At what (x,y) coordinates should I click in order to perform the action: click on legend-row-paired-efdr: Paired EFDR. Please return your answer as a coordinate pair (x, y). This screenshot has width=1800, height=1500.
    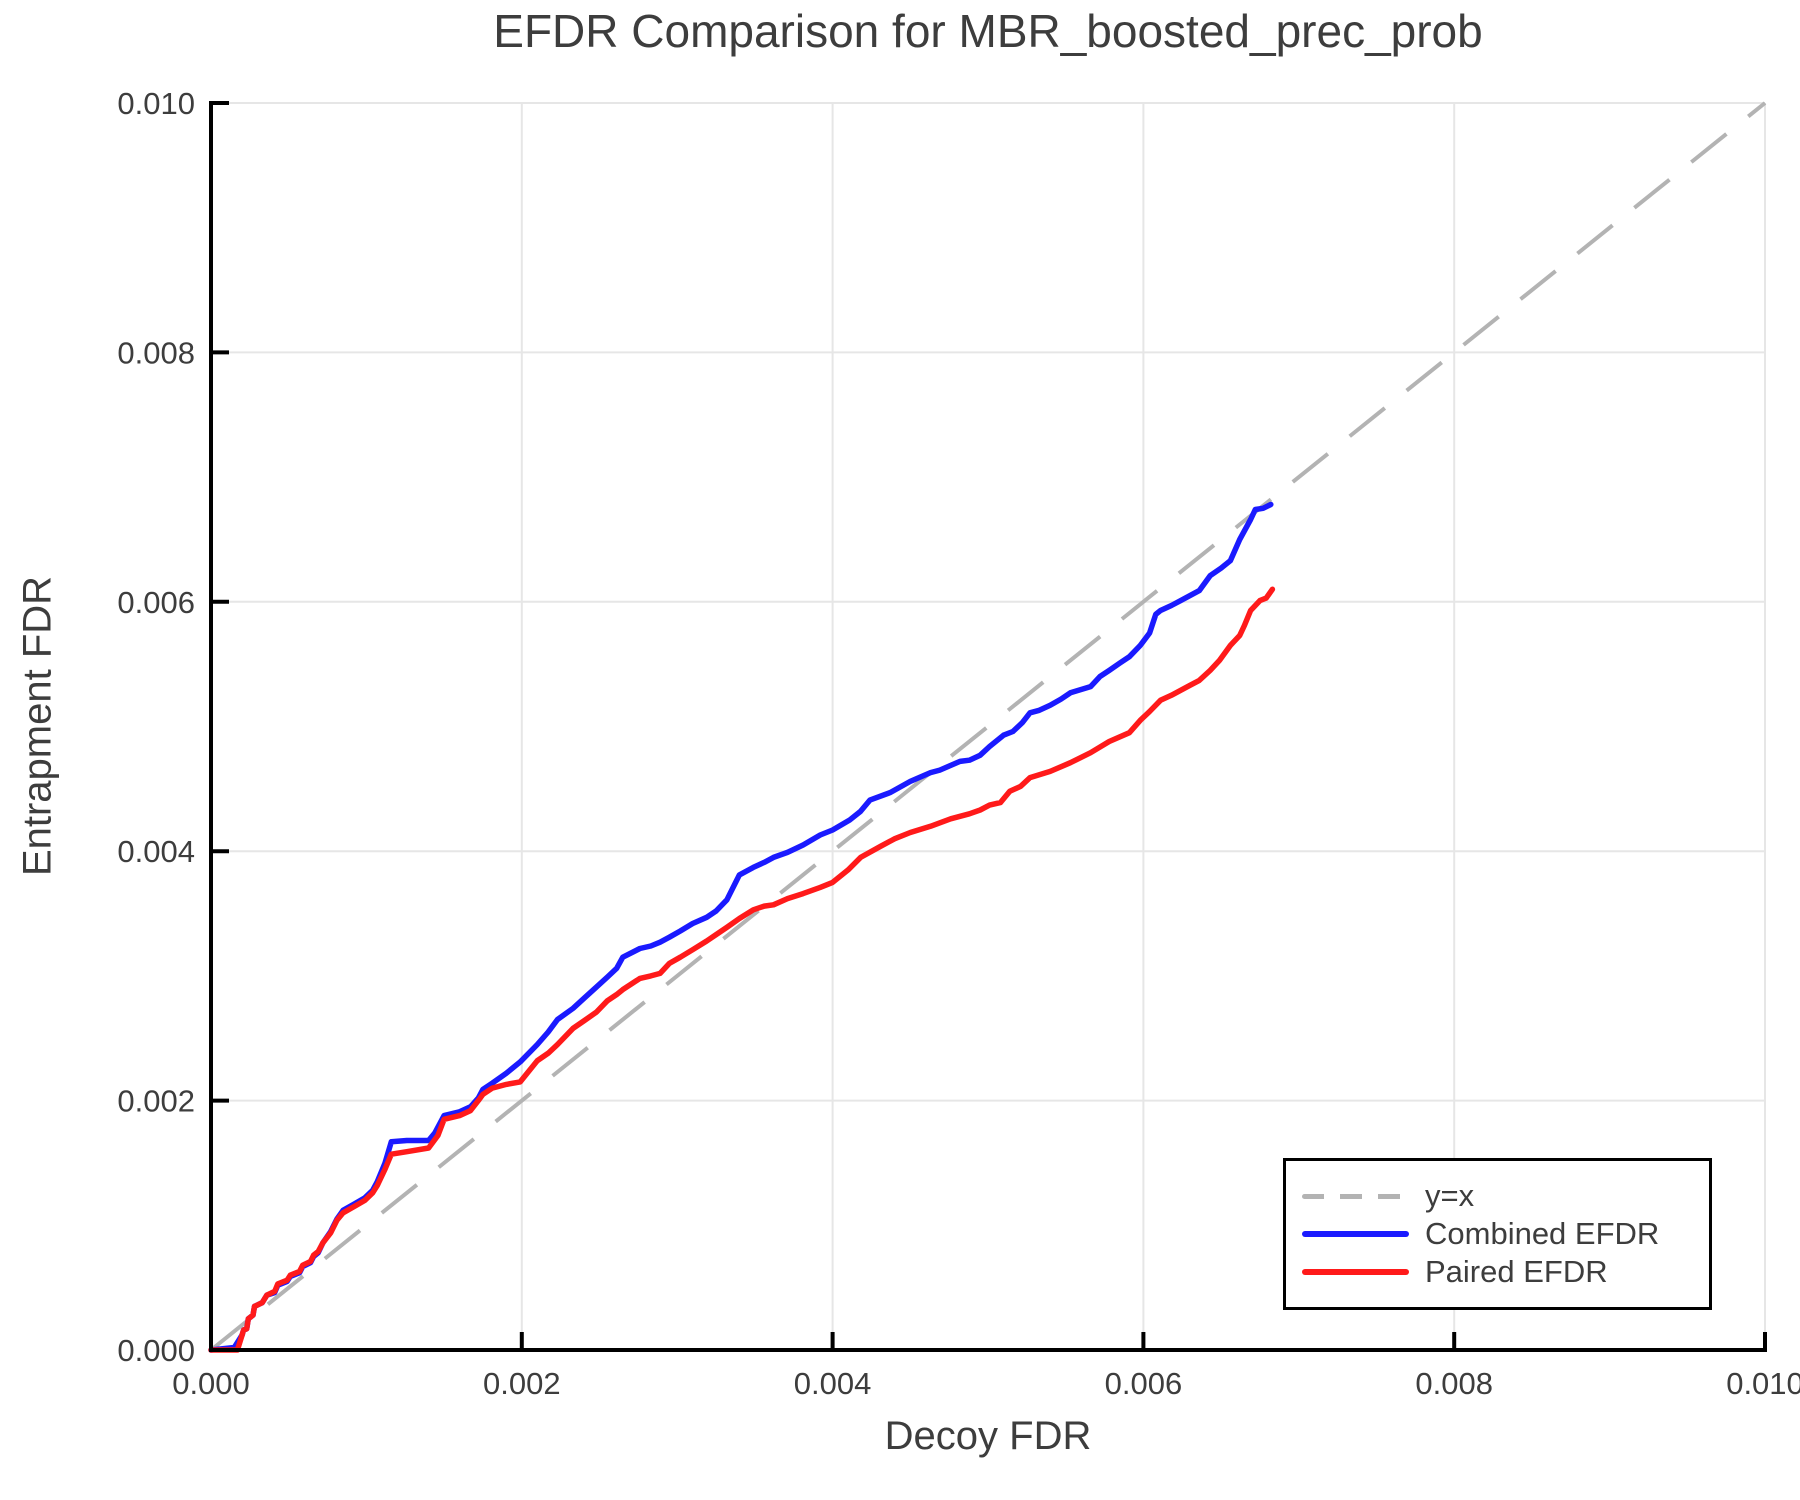
    Looking at the image, I should click on (1505, 1272).